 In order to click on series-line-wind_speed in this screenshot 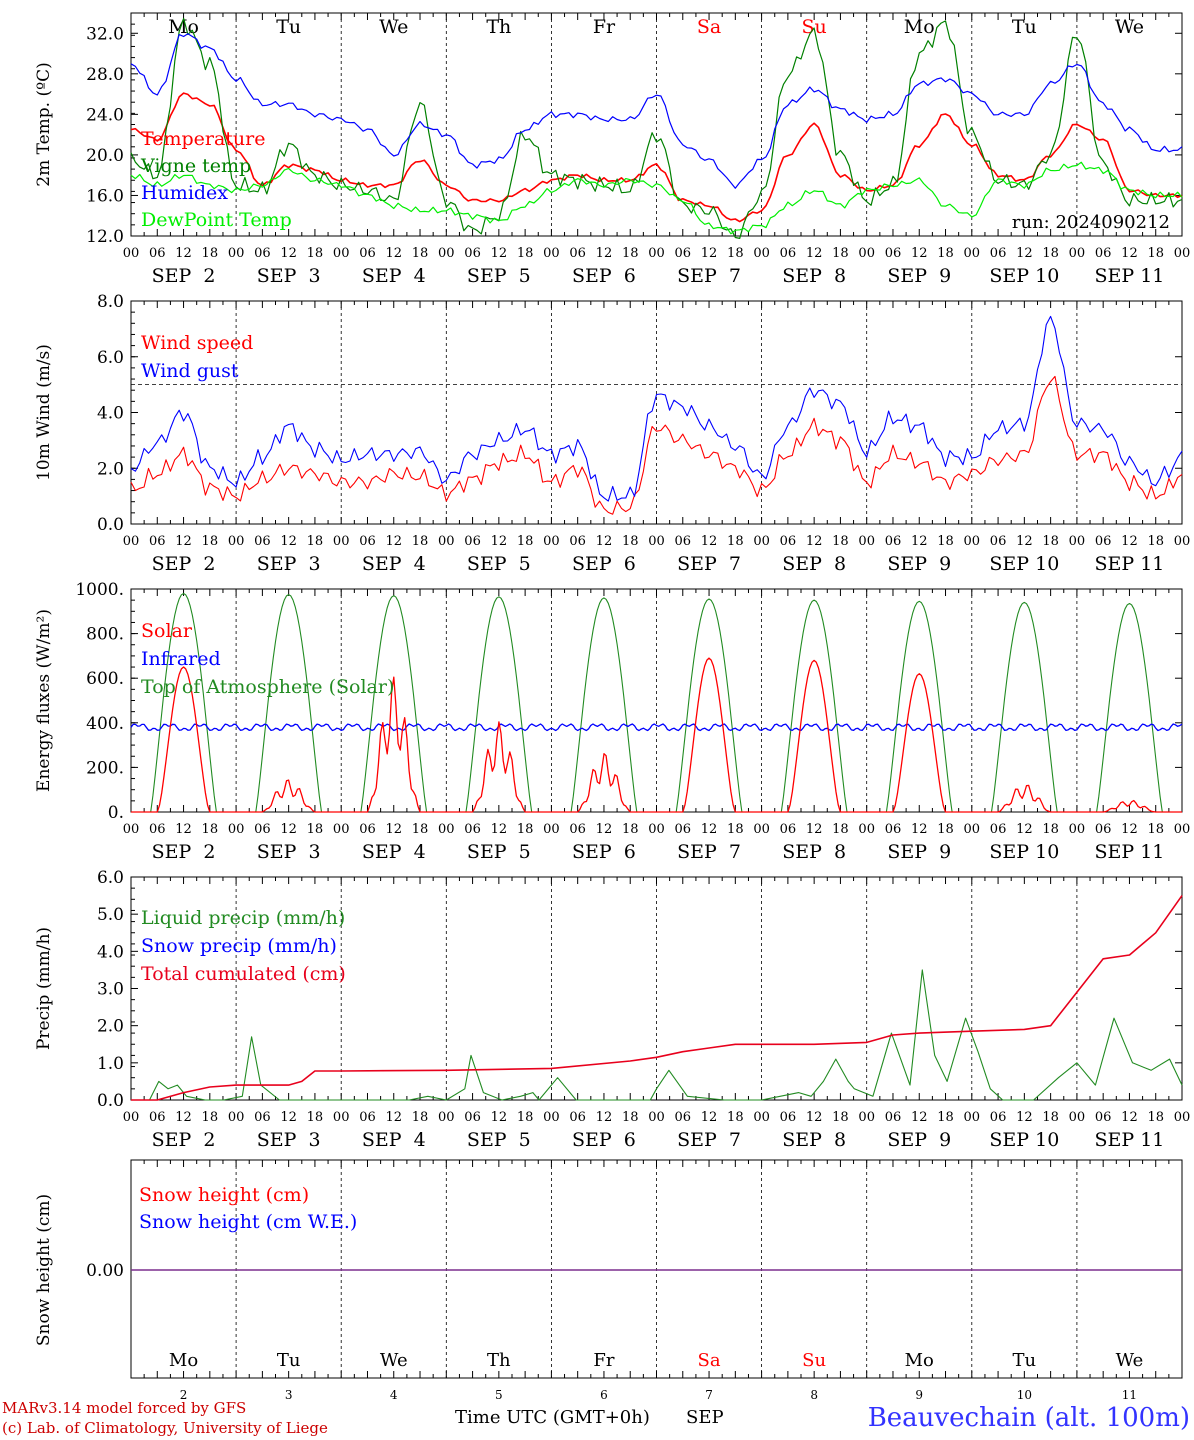, I will do `click(656, 445)`.